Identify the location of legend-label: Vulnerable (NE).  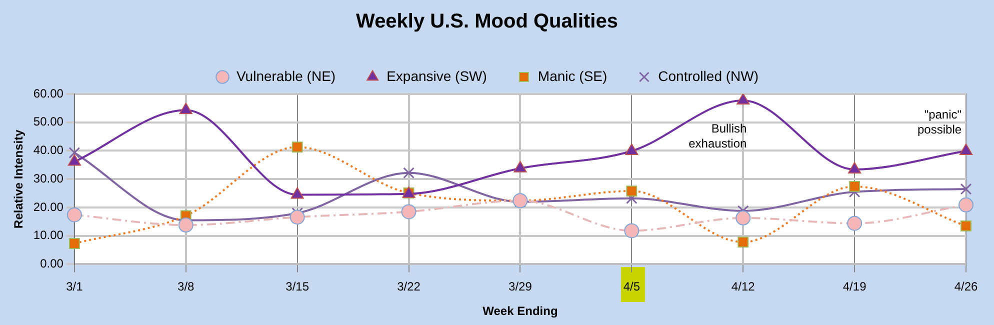
(286, 76).